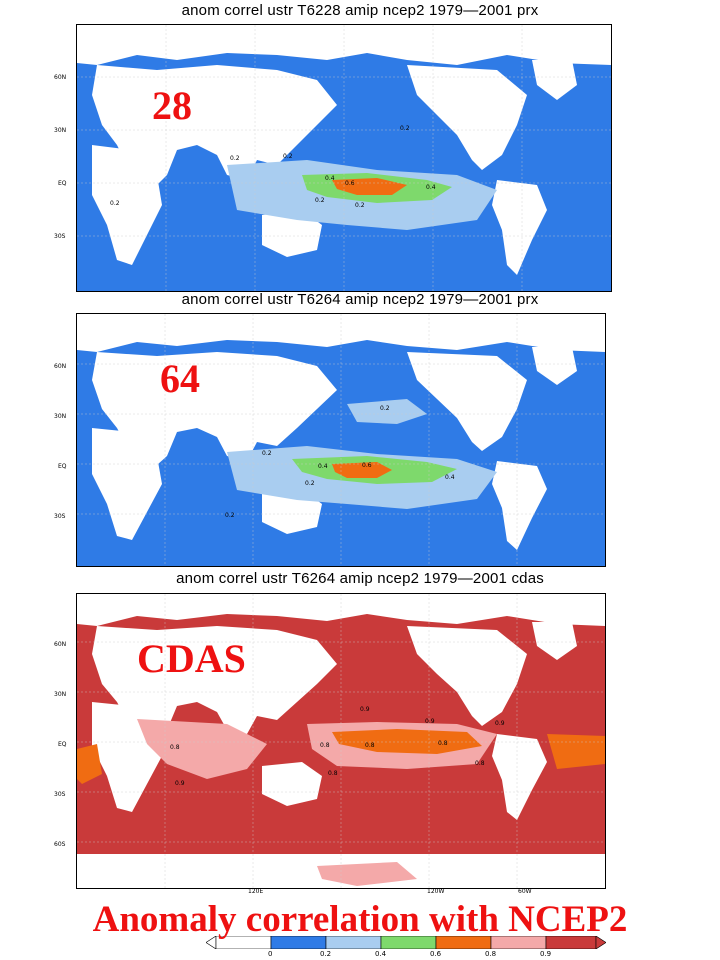 The image size is (720, 960). I want to click on panel-1-resolution-label: 28, so click(172, 105).